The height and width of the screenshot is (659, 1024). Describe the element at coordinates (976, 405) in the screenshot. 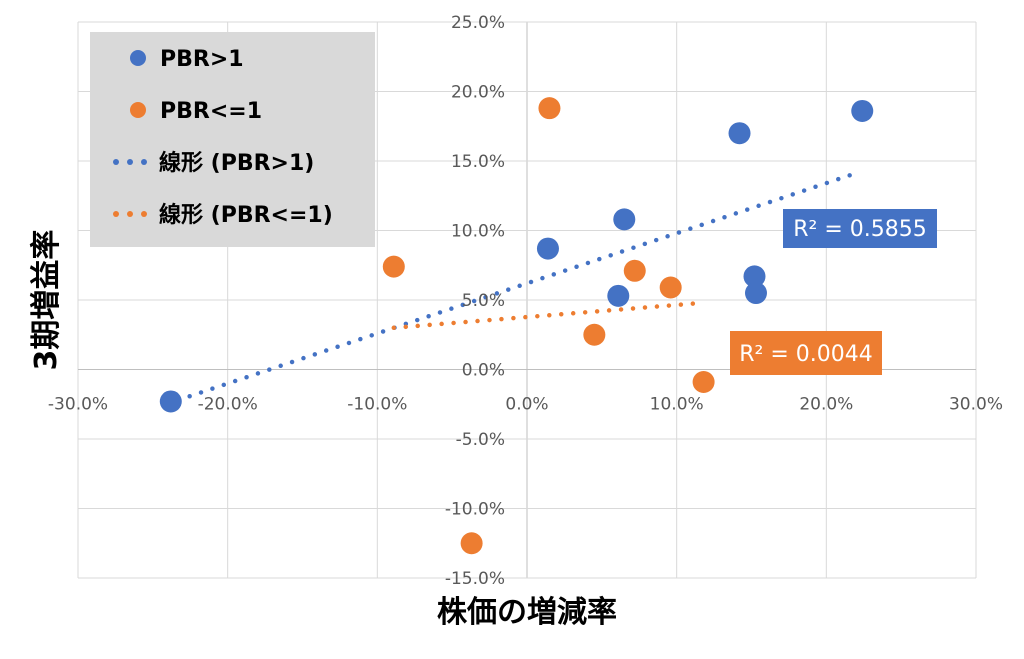

I see `x-tick-label: 30.0%` at that location.